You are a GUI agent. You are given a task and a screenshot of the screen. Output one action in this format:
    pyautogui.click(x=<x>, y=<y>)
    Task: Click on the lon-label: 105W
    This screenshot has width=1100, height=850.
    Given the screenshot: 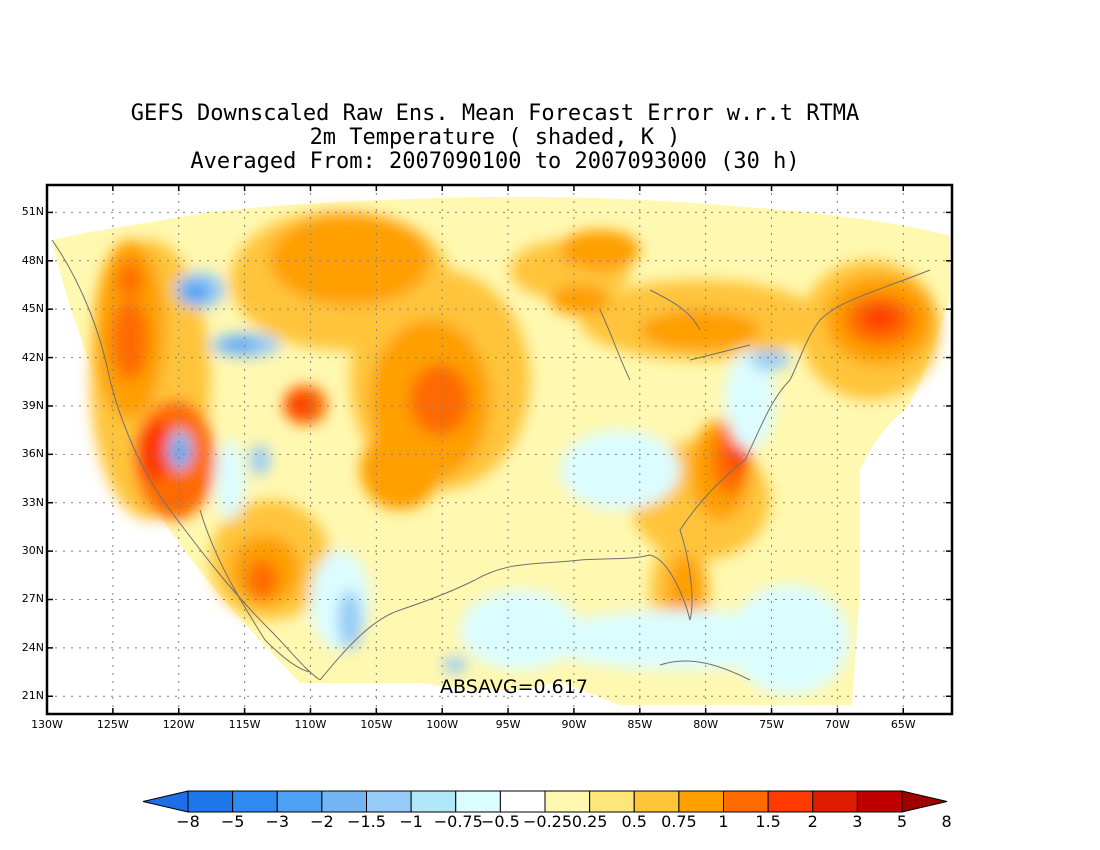 What is the action you would take?
    pyautogui.click(x=376, y=724)
    